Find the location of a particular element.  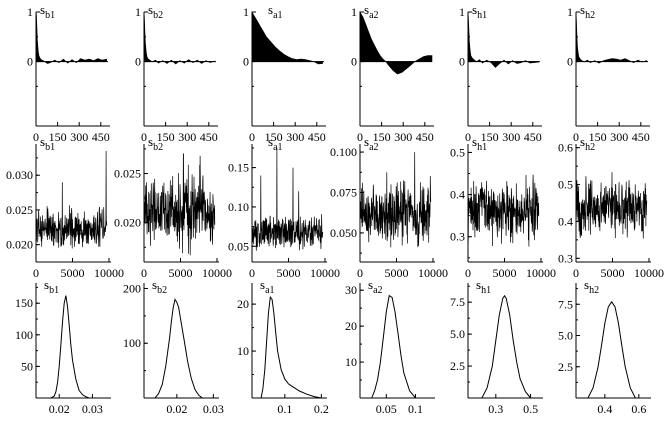

panel-density-b1: 50 100 150 0.02 0.03 sb1 is located at coordinates (63, 346).